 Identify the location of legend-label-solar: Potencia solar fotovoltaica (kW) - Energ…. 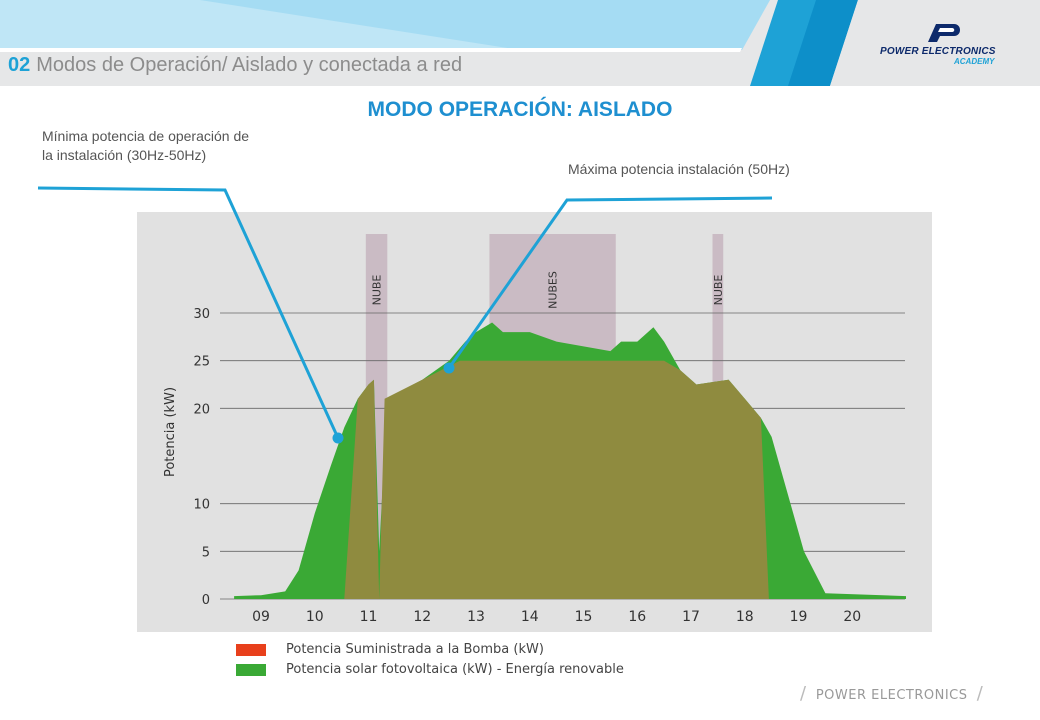
(455, 669).